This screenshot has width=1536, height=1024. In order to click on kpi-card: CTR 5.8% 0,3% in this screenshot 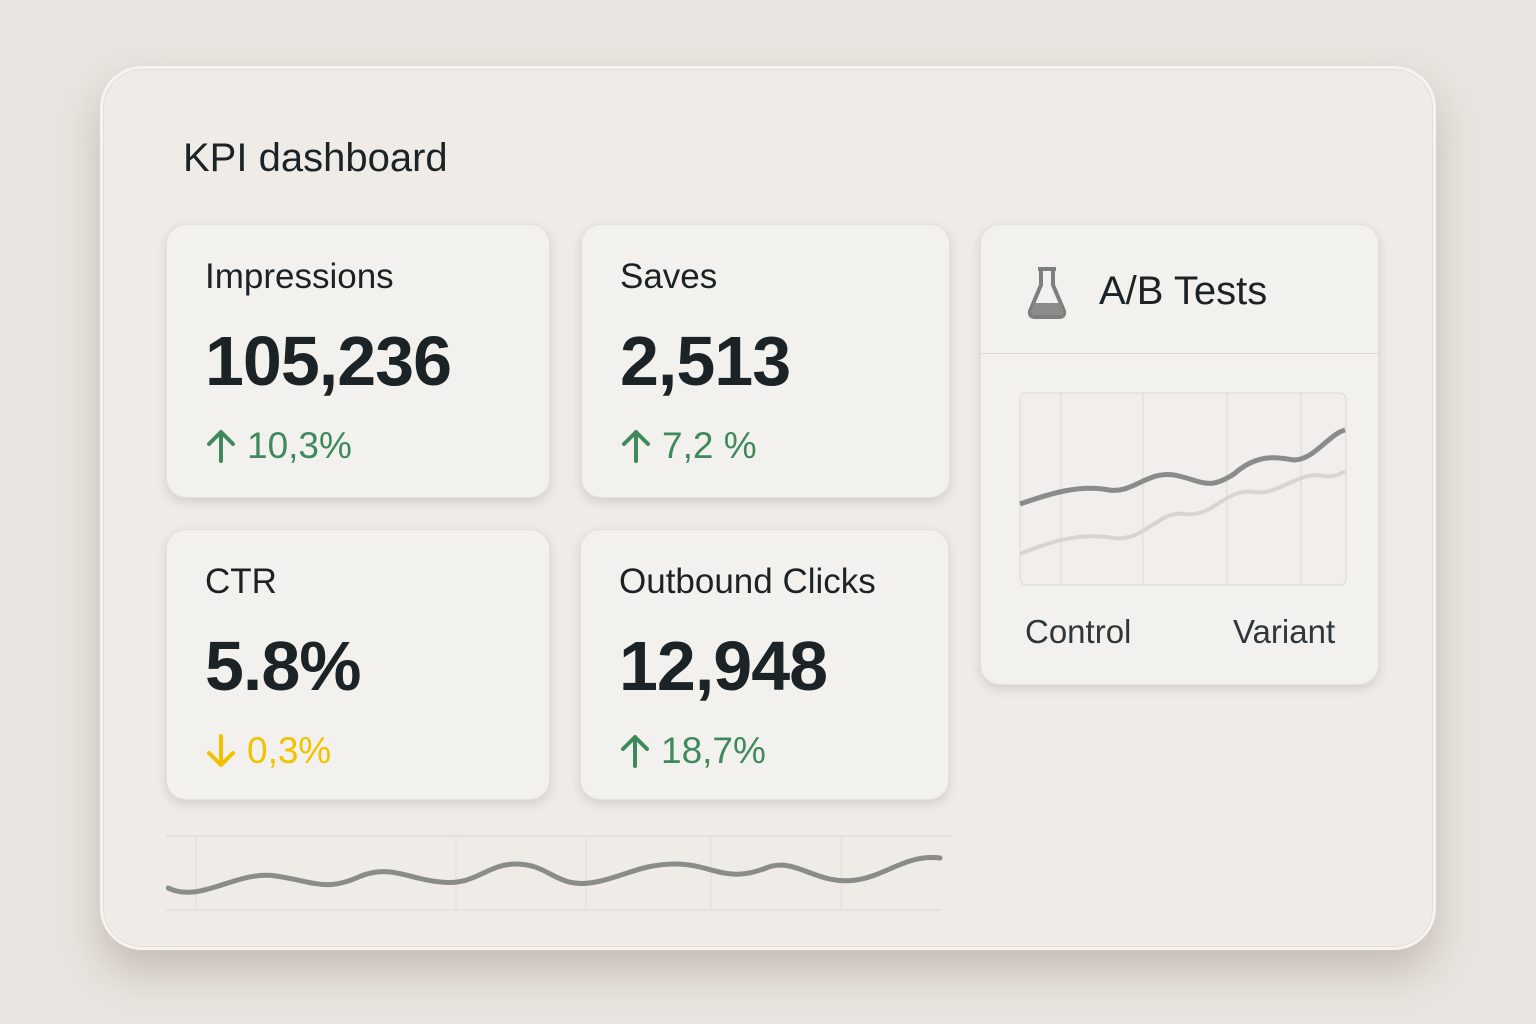, I will do `click(358, 664)`.